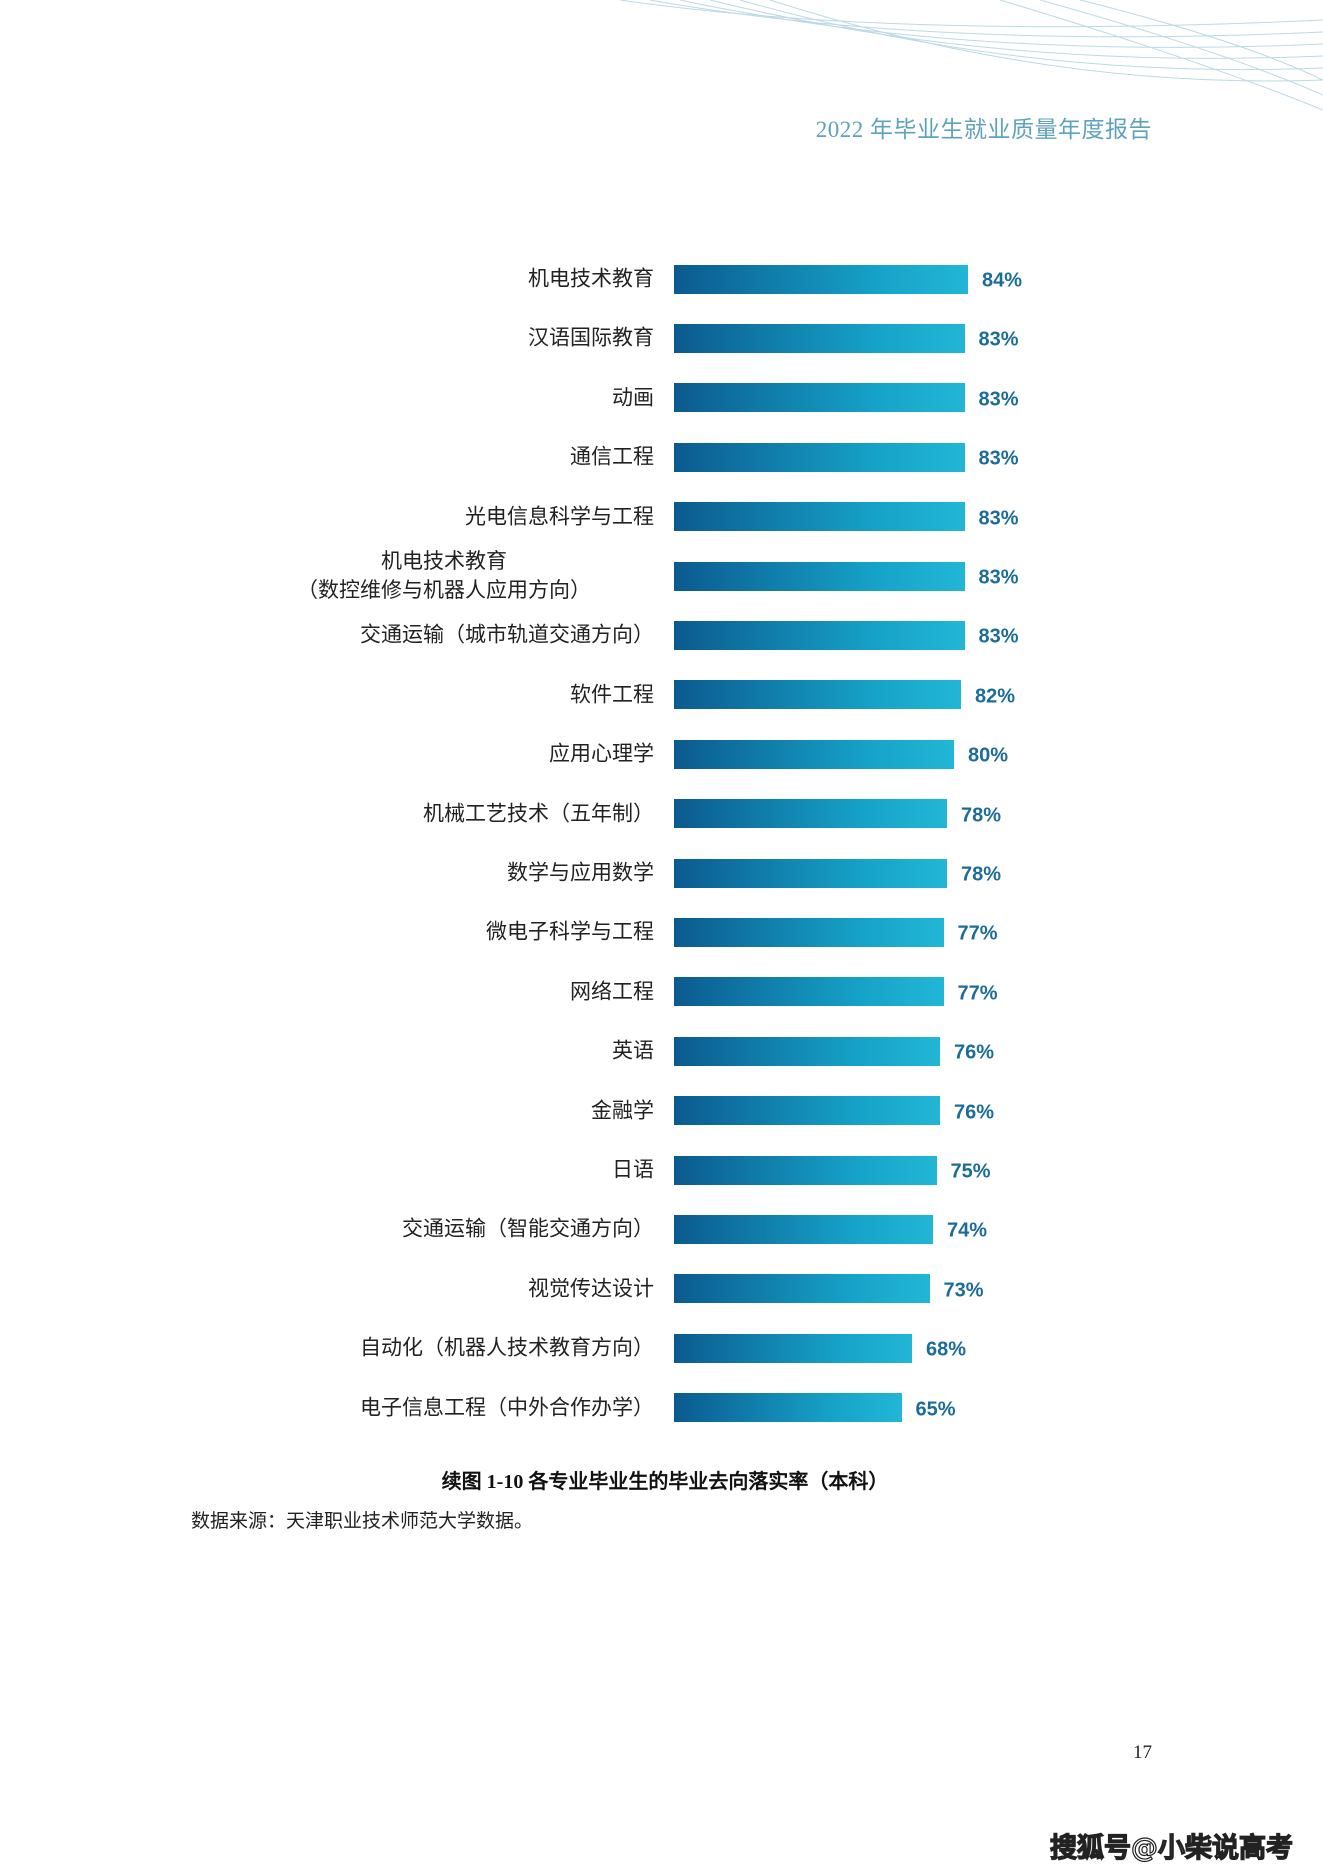  What do you see at coordinates (591, 278) in the screenshot?
I see `category-label: 机电技术教育` at bounding box center [591, 278].